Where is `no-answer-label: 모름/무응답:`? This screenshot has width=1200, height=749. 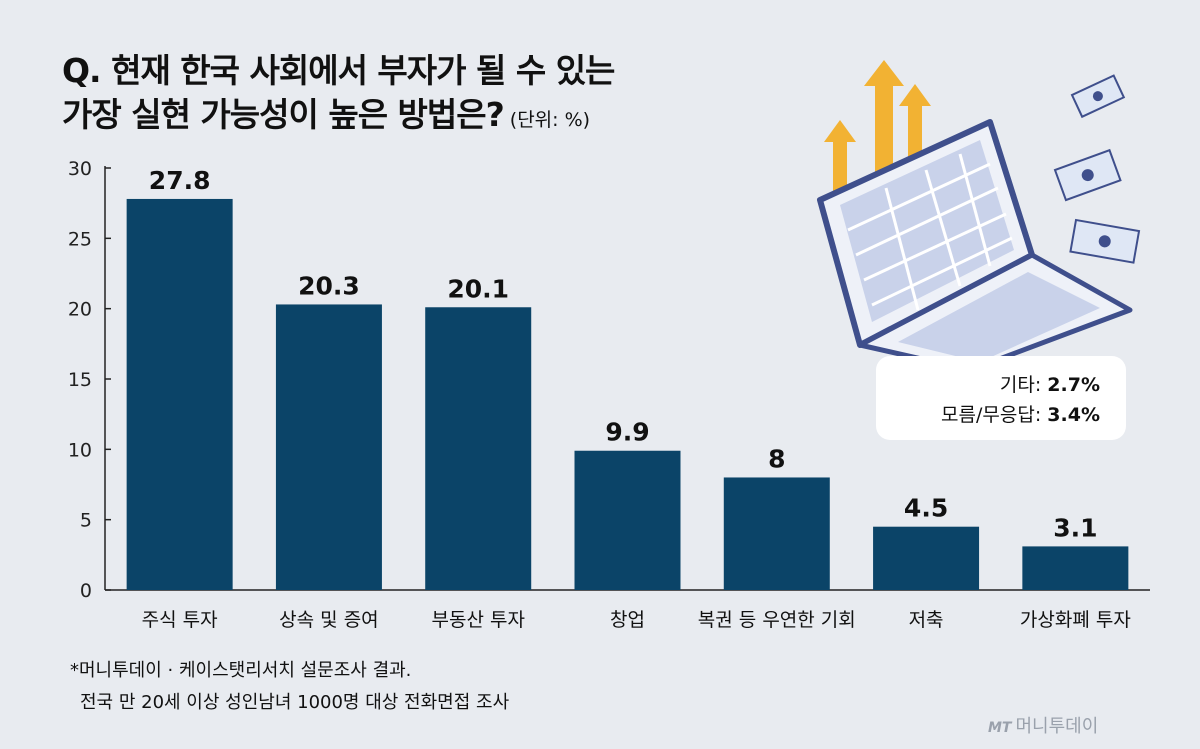
no-answer-label: 모름/무응답: is located at coordinates (991, 415).